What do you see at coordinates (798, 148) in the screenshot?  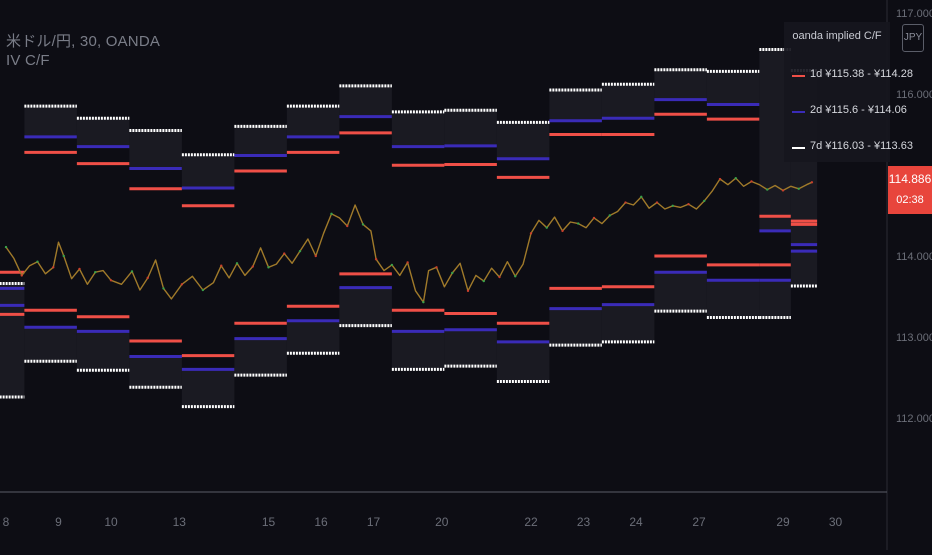 I see `legend-swatch-7d` at bounding box center [798, 148].